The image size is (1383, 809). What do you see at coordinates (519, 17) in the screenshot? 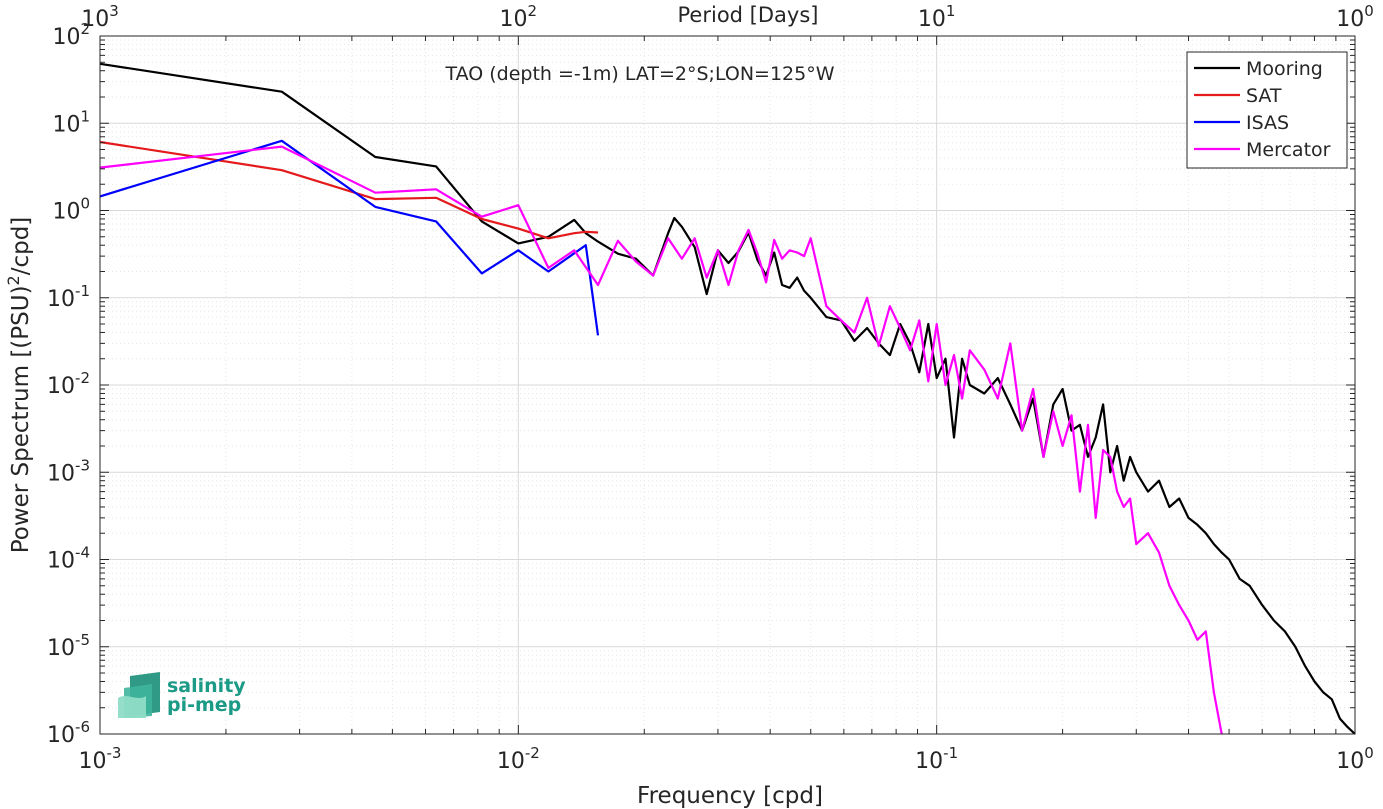
I see `x2-tick-label: 10²` at bounding box center [519, 17].